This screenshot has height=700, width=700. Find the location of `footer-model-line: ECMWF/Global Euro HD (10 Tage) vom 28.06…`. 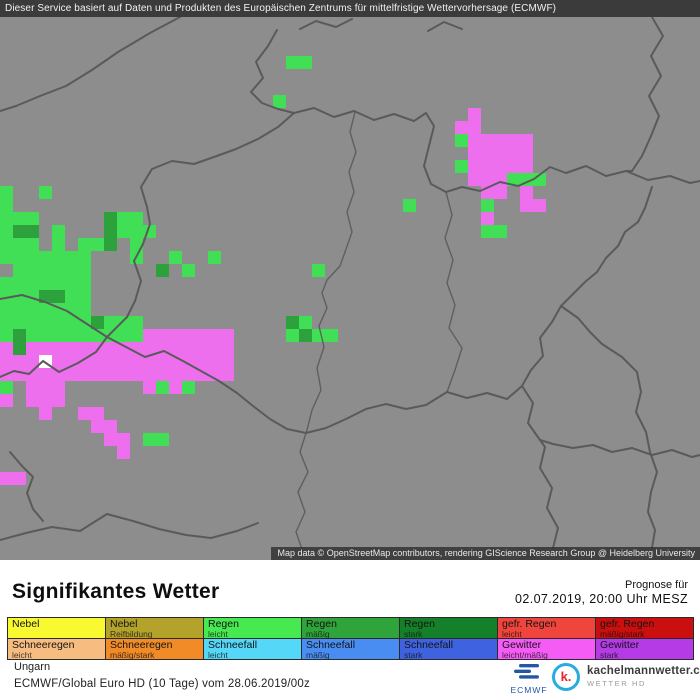

footer-model-line: ECMWF/Global Euro HD (10 Tage) vom 28.06… is located at coordinates (162, 684).